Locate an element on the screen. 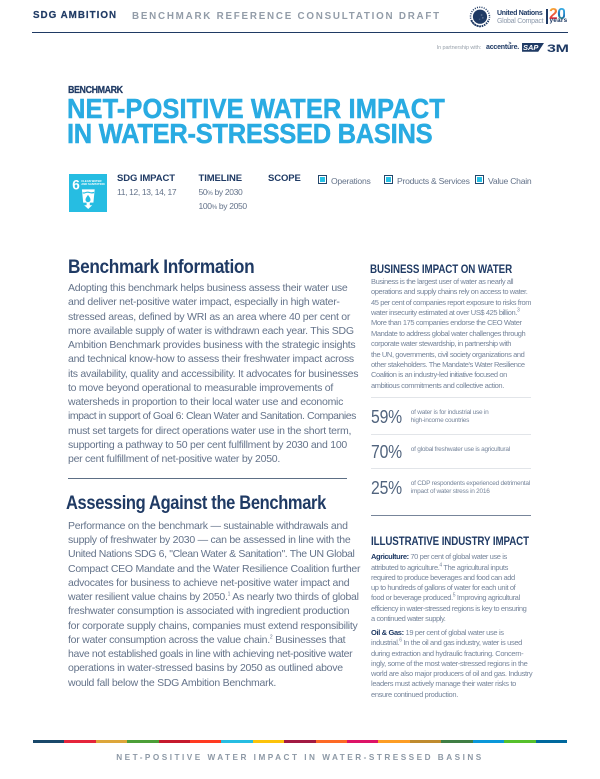  svg-text: 6 is located at coordinates (76, 184).